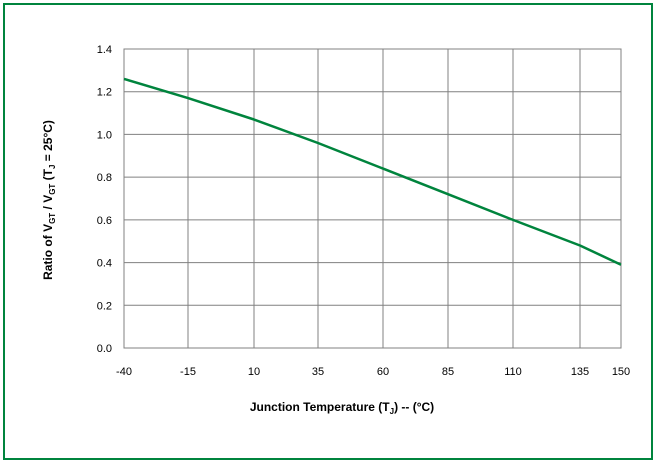  I want to click on x-tick-label: 35, so click(318, 372).